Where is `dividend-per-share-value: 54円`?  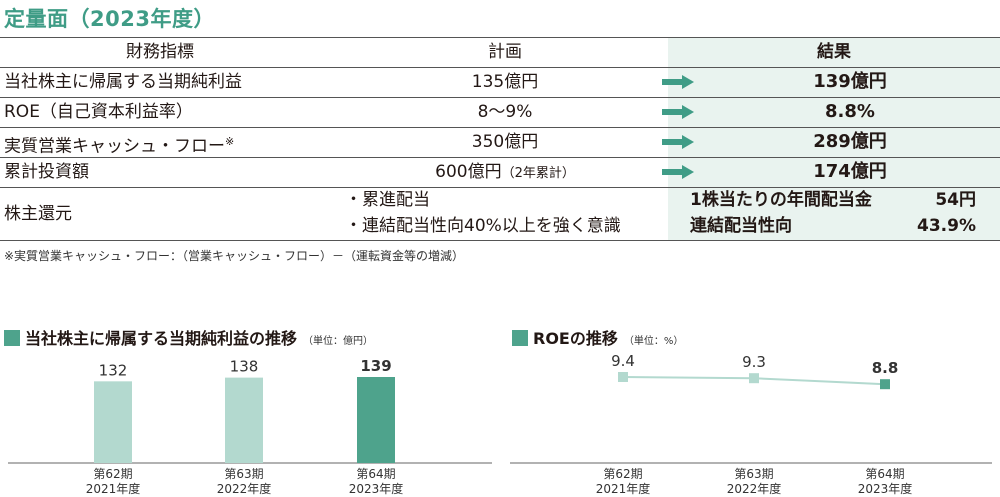
dividend-per-share-value: 54円 is located at coordinates (955, 200).